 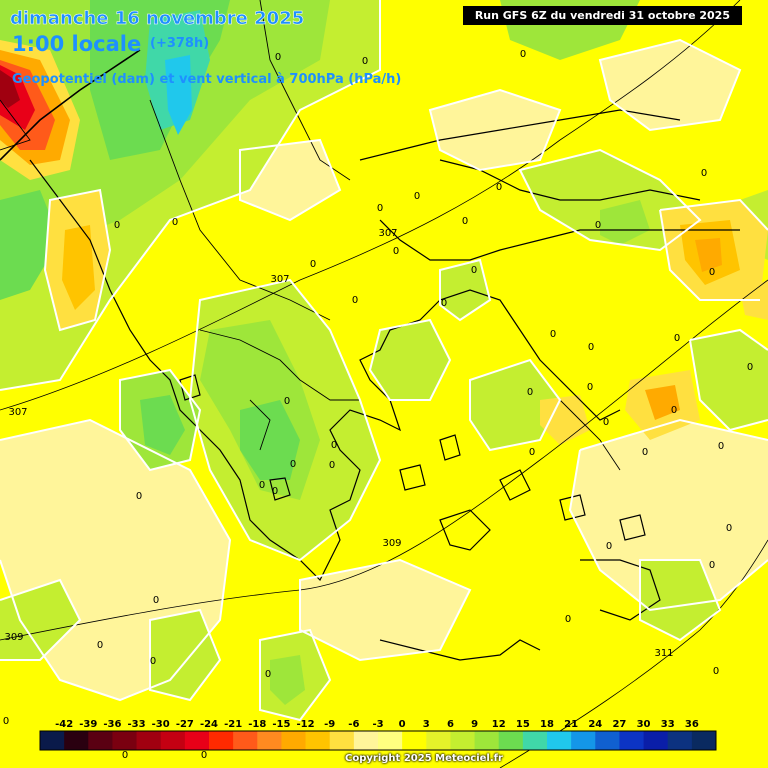 I want to click on legend-tick-label: -33, so click(x=137, y=724).